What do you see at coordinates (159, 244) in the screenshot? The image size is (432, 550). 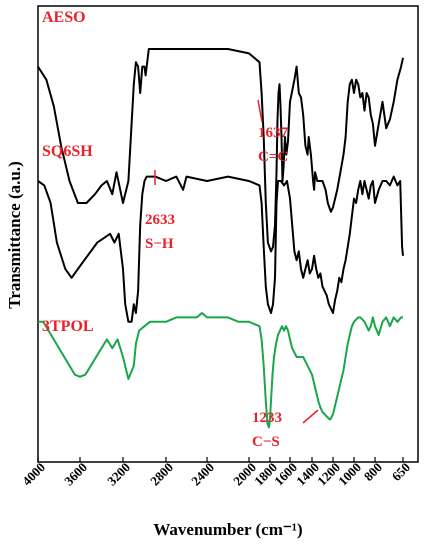 I see `annotation-sq6sh-line-2: S−H` at bounding box center [159, 244].